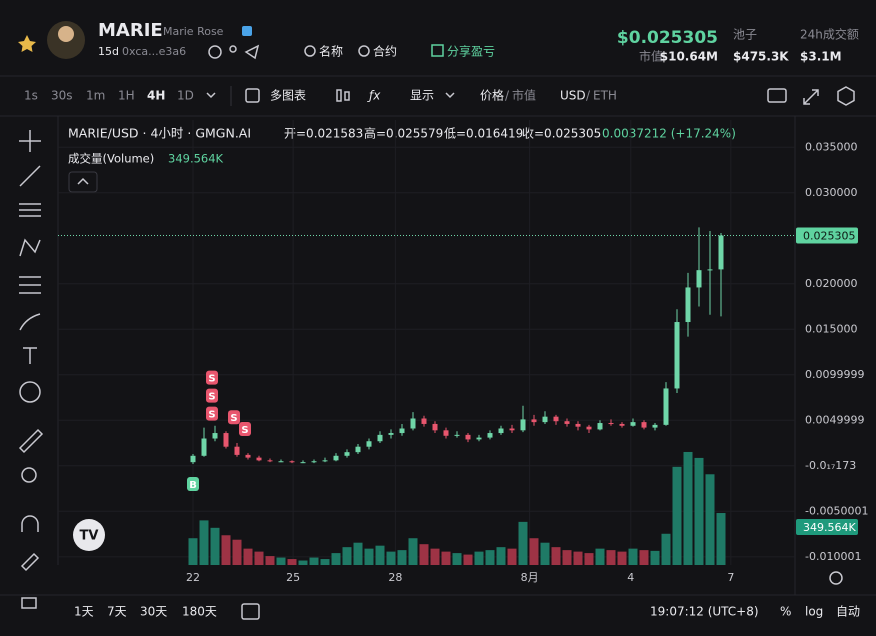 This screenshot has width=876, height=636. I want to click on brush-tool, so click(30, 322).